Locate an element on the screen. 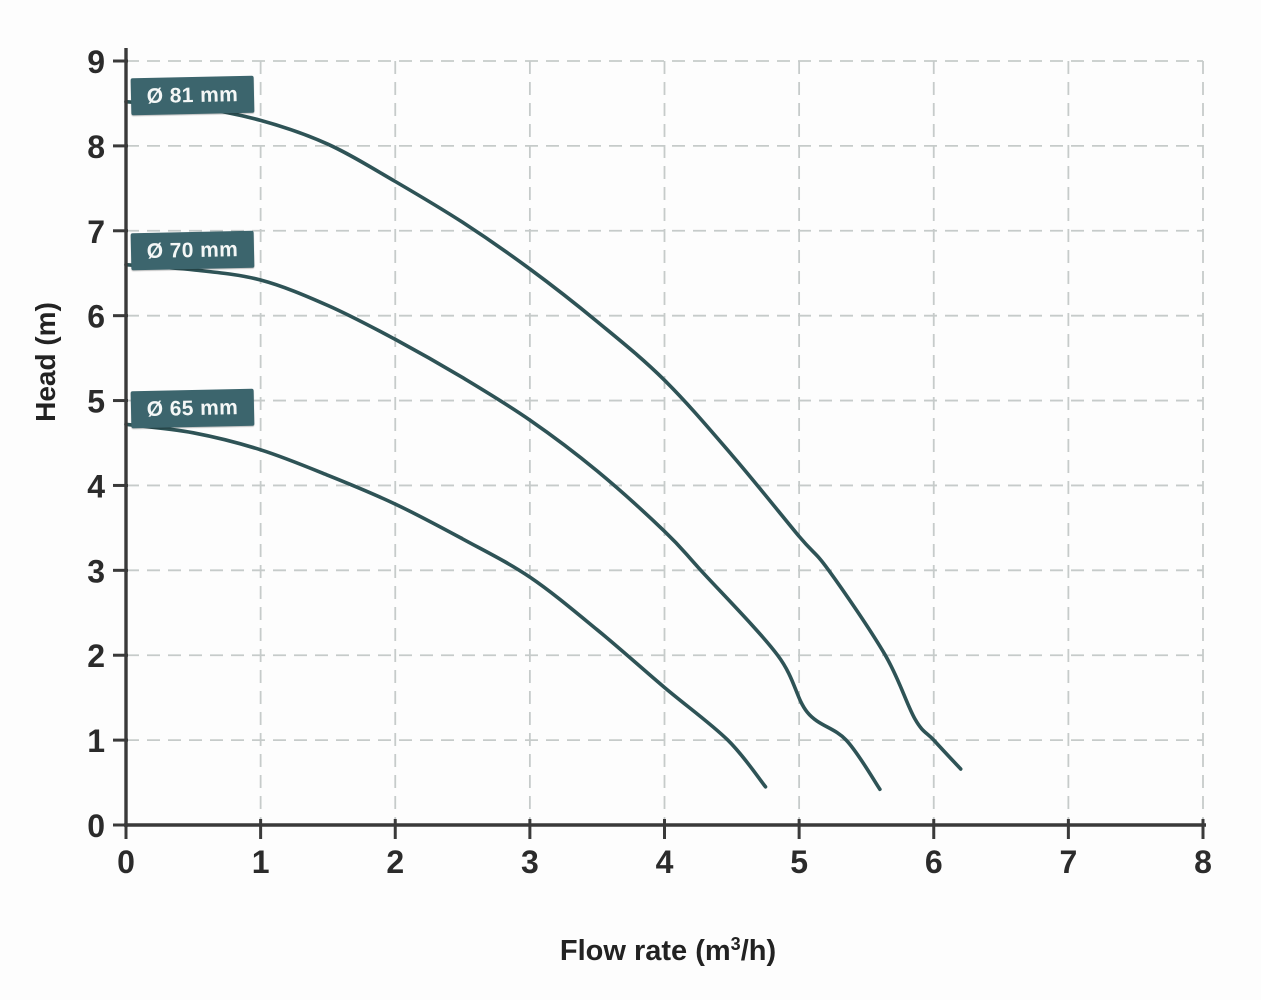 This screenshot has height=1000, width=1261. x-tick-label-5: 5 is located at coordinates (799, 862).